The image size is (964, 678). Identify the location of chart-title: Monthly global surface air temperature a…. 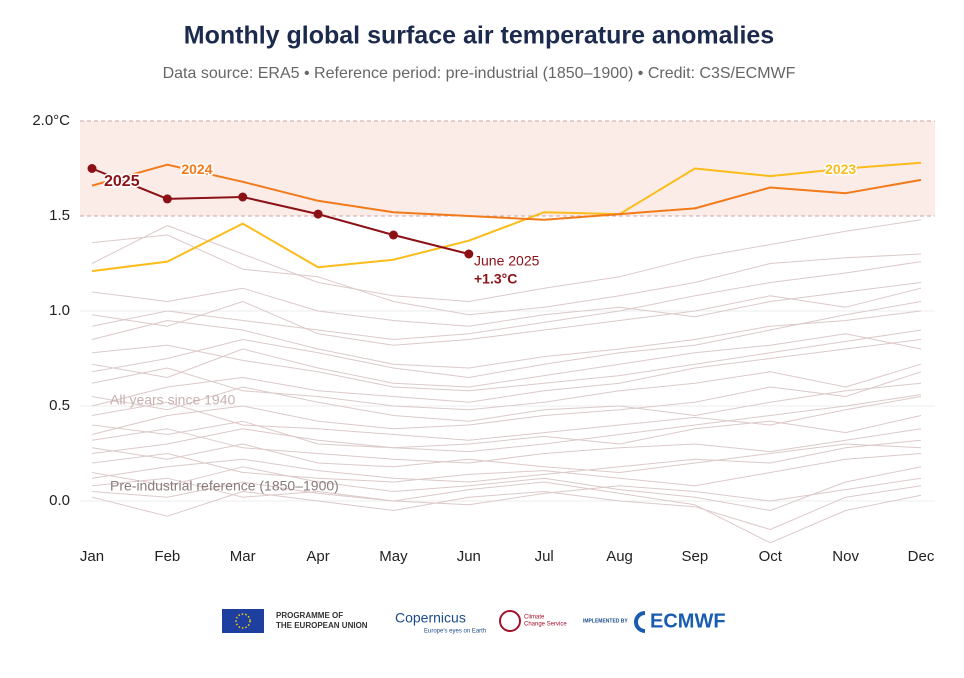
(479, 36).